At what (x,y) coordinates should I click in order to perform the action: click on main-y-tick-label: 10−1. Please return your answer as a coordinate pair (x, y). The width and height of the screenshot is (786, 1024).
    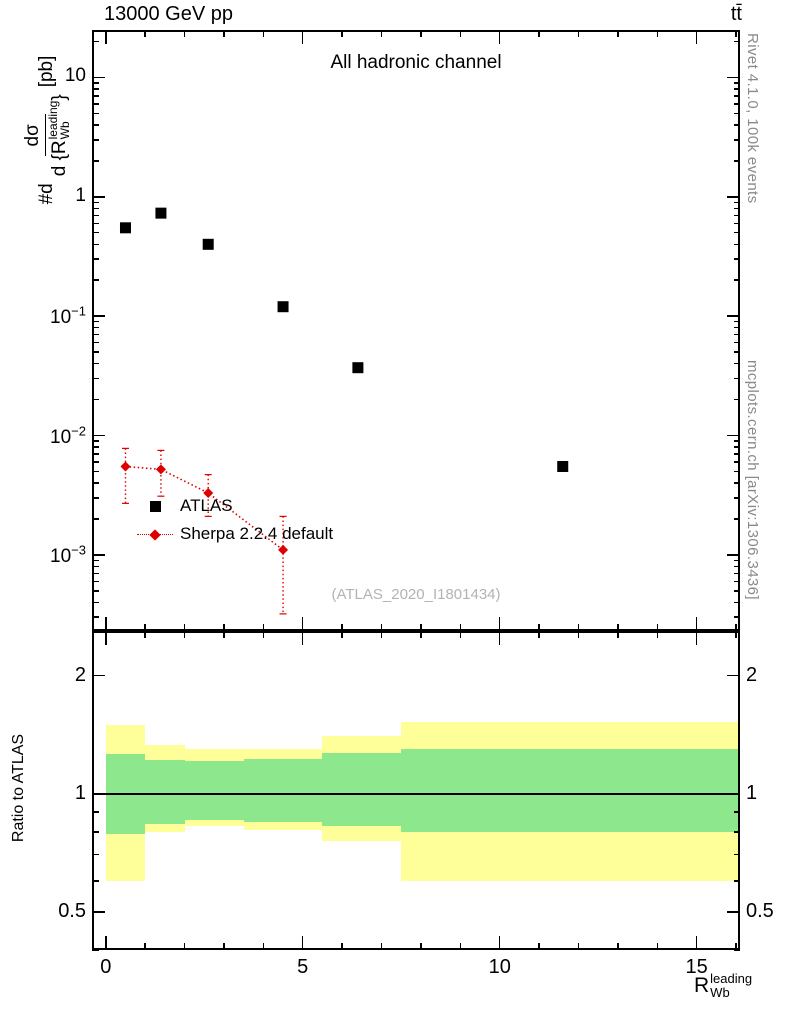
    Looking at the image, I should click on (68, 316).